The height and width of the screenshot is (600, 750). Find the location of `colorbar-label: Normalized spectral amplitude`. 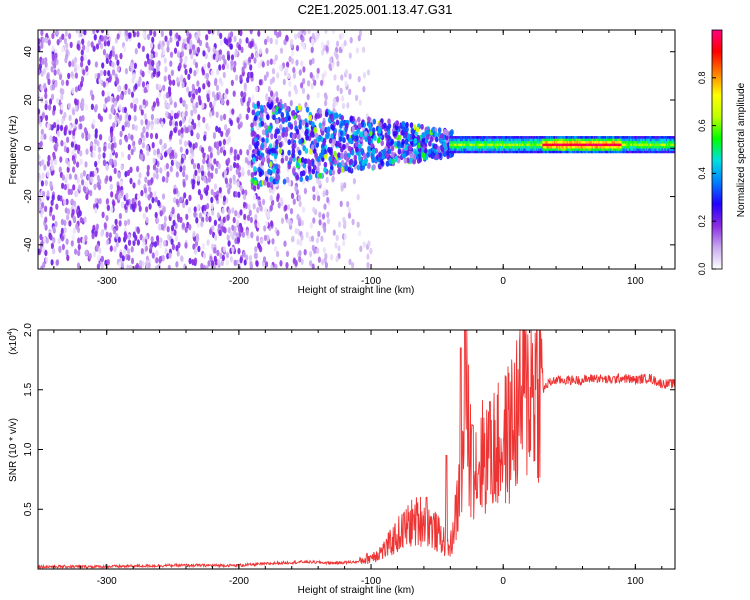

colorbar-label: Normalized spectral amplitude is located at coordinates (741, 149).